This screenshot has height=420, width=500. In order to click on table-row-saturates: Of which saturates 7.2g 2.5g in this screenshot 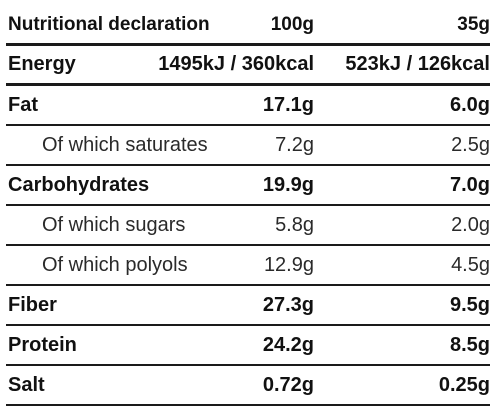, I will do `click(248, 146)`.